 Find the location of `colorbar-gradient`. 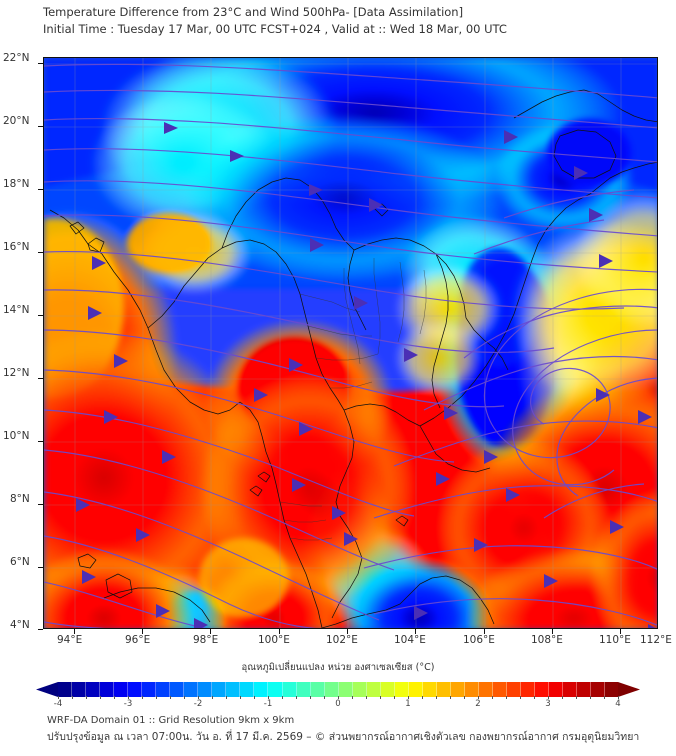

colorbar-gradient is located at coordinates (338, 689).